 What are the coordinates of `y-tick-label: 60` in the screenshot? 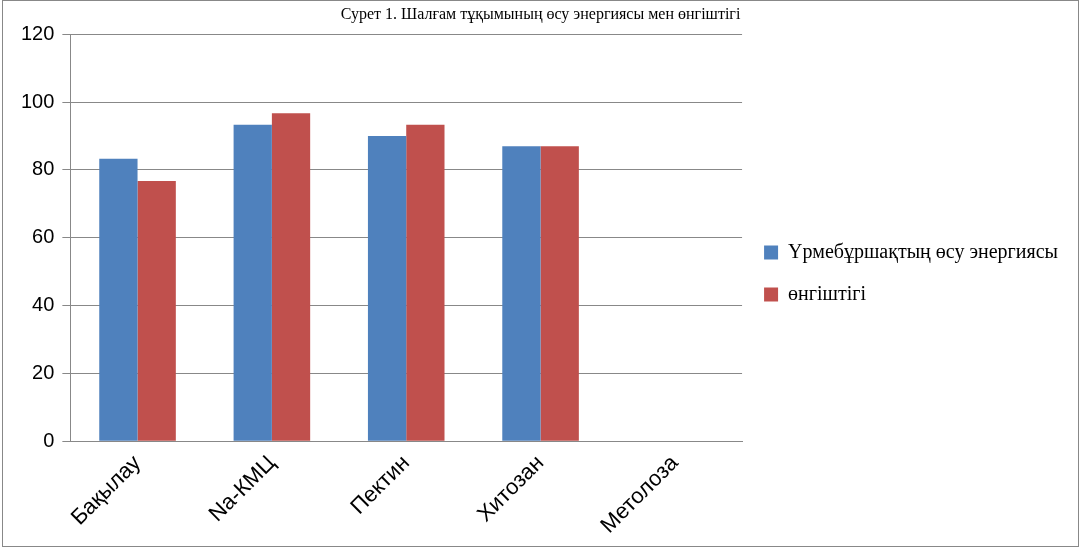 It's located at (43, 236).